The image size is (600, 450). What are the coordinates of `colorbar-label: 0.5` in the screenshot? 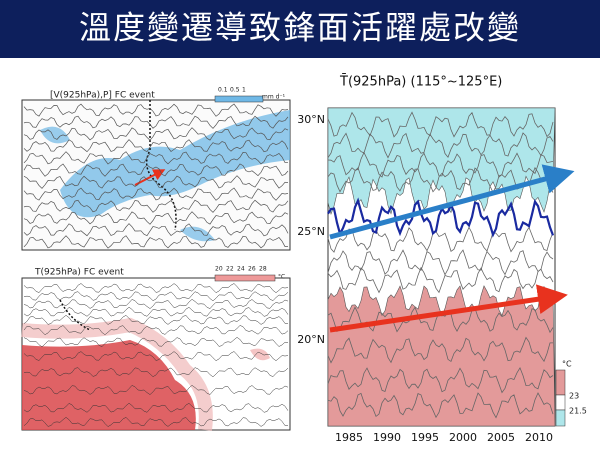 It's located at (235, 90).